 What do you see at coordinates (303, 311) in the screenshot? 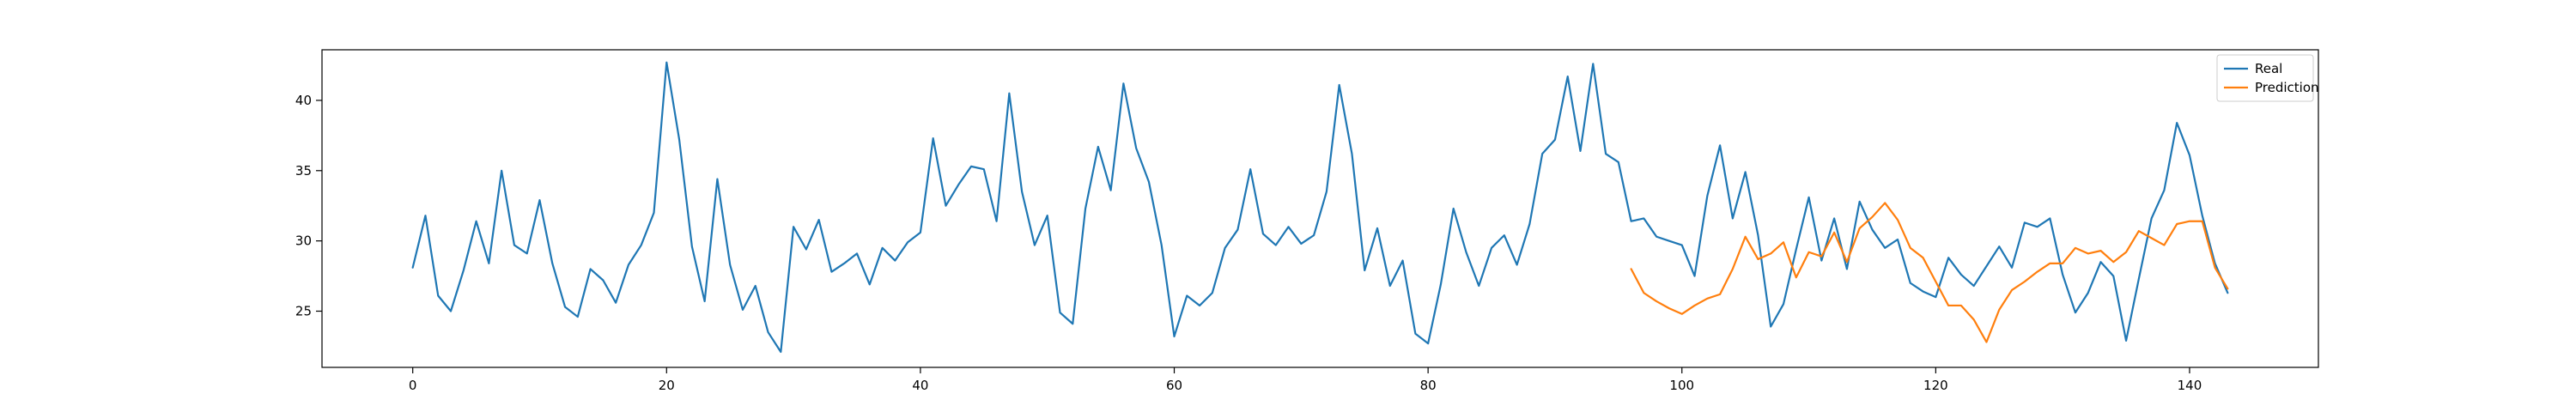
I see `y-tick-label: 25` at bounding box center [303, 311].